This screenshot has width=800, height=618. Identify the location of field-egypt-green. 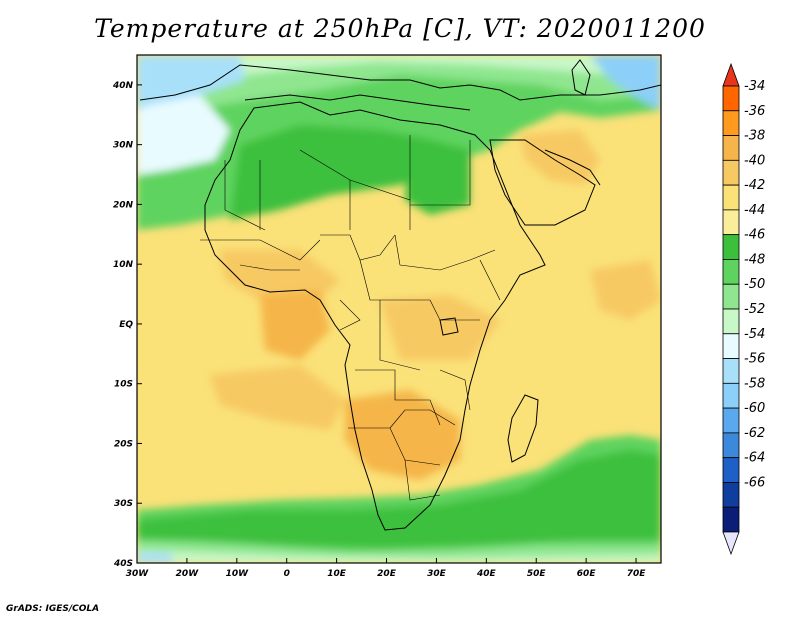
(437, 175).